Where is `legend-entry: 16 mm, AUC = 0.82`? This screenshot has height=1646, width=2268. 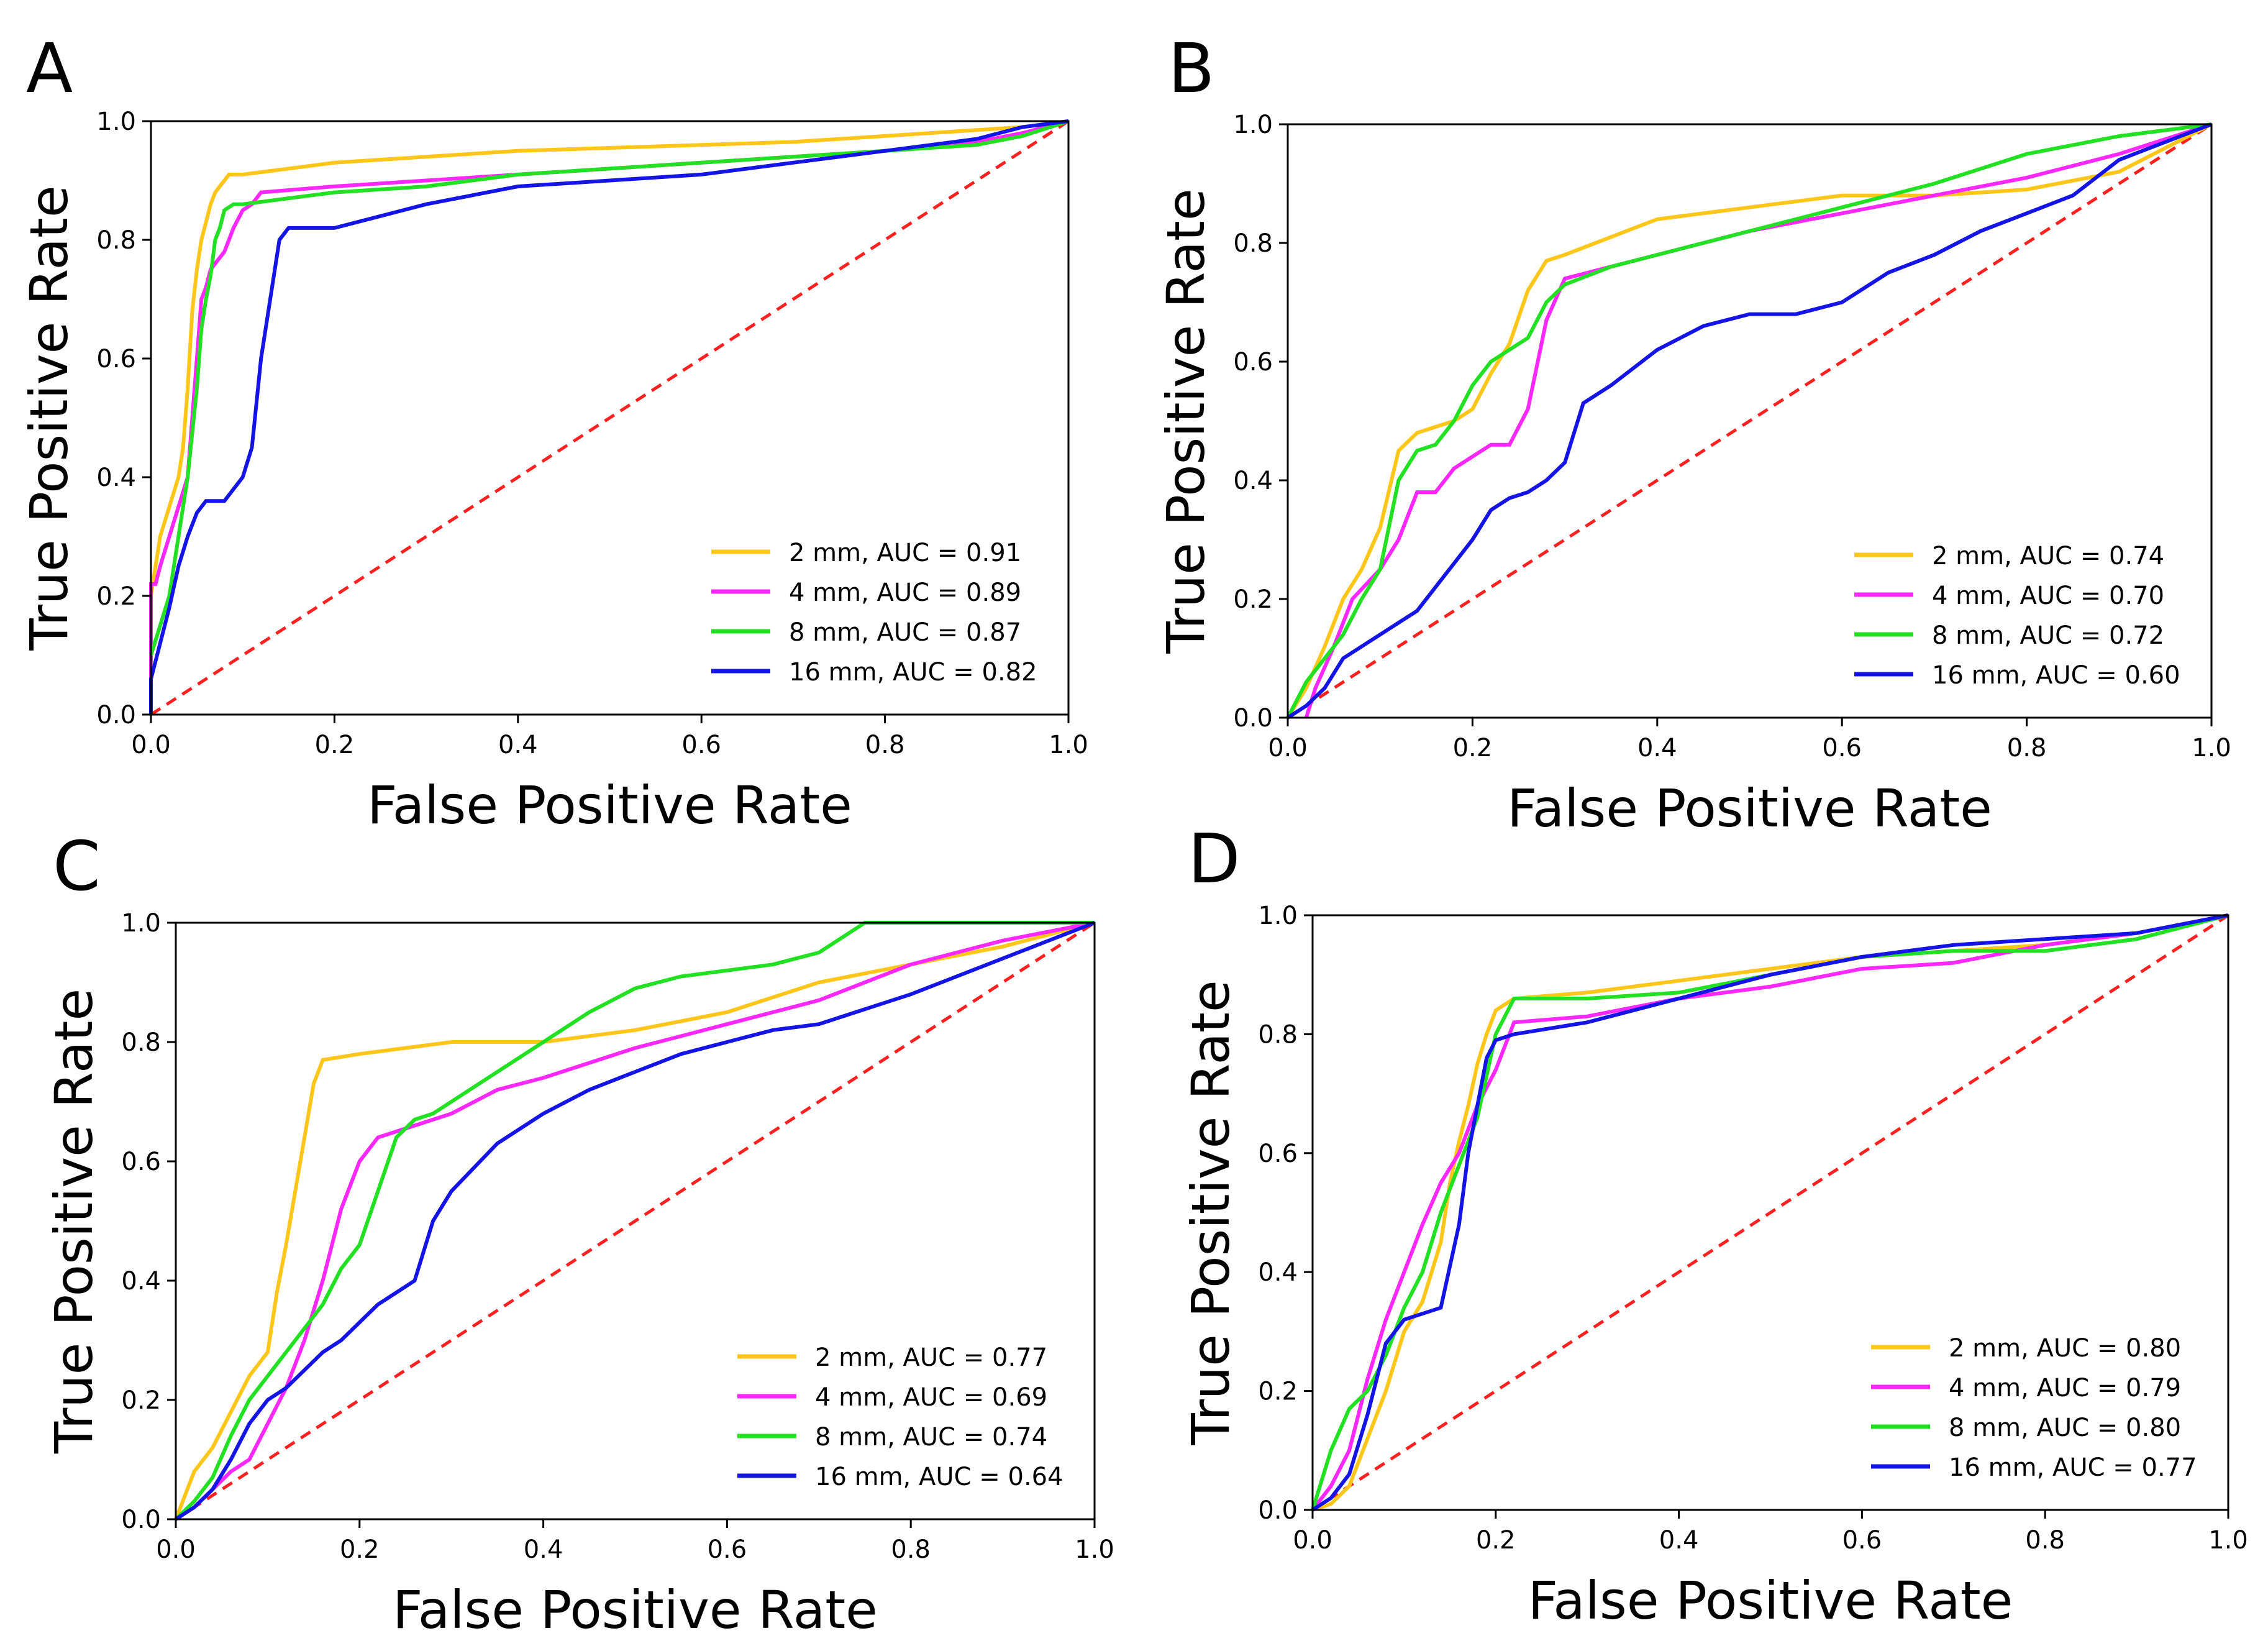
legend-entry: 16 mm, AUC = 0.82 is located at coordinates (913, 672).